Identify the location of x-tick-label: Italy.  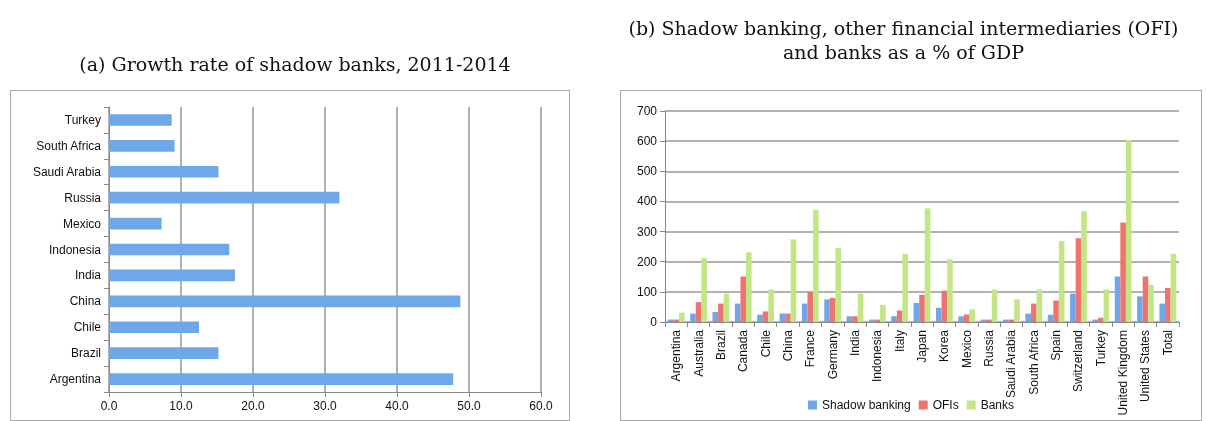
(899, 341).